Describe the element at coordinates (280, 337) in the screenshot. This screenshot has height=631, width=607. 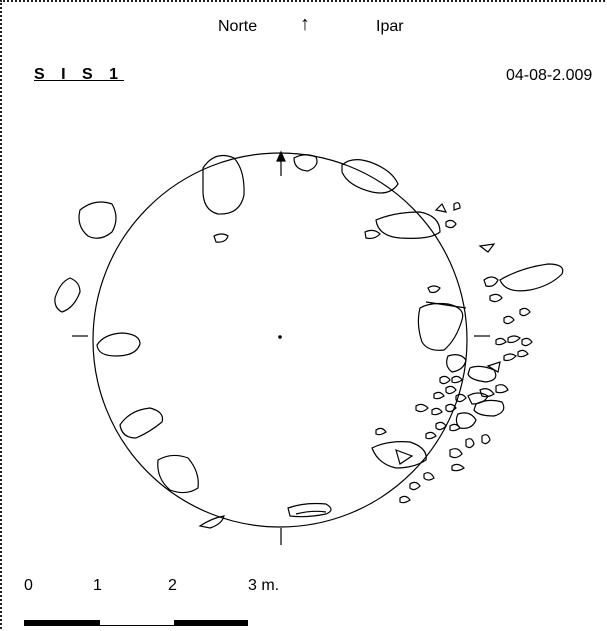
I see `center-point` at that location.